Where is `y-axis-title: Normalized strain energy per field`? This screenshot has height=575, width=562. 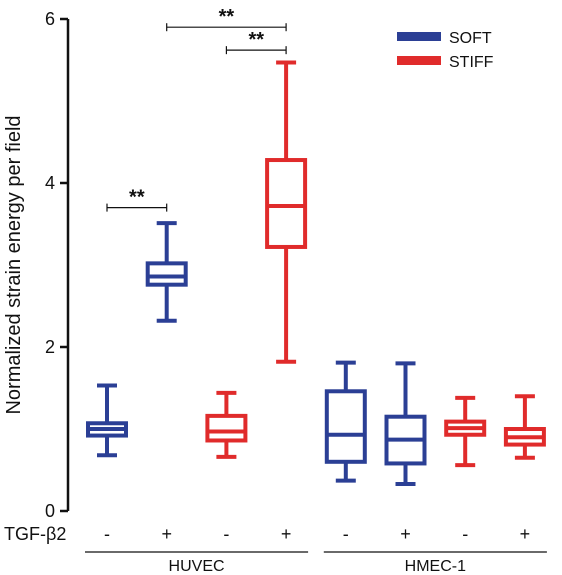 y-axis-title: Normalized strain energy per field is located at coordinates (14, 264).